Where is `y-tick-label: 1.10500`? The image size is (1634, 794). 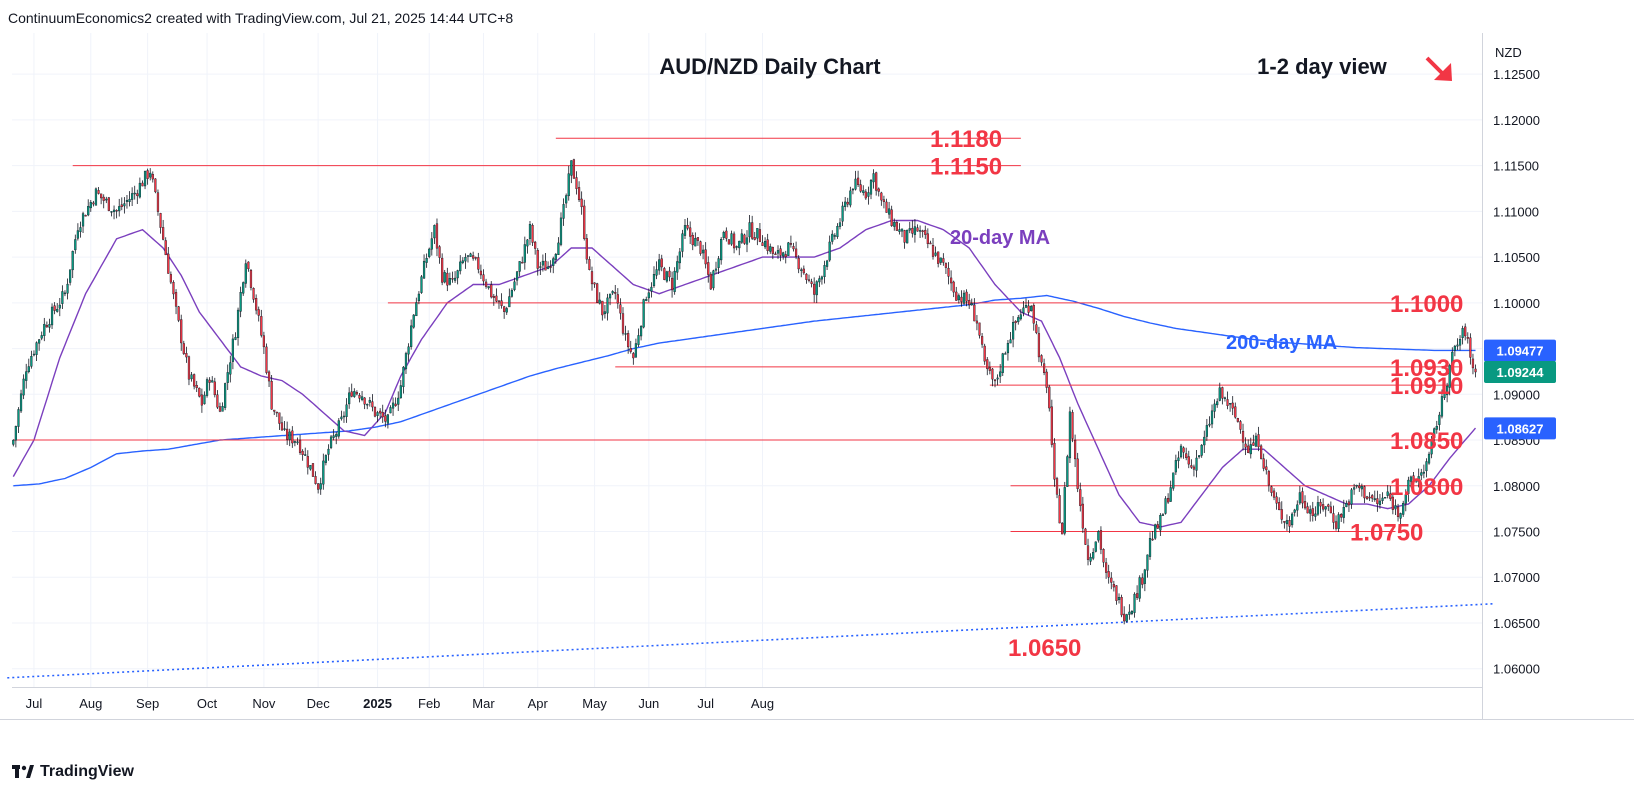 y-tick-label: 1.10500 is located at coordinates (1516, 257).